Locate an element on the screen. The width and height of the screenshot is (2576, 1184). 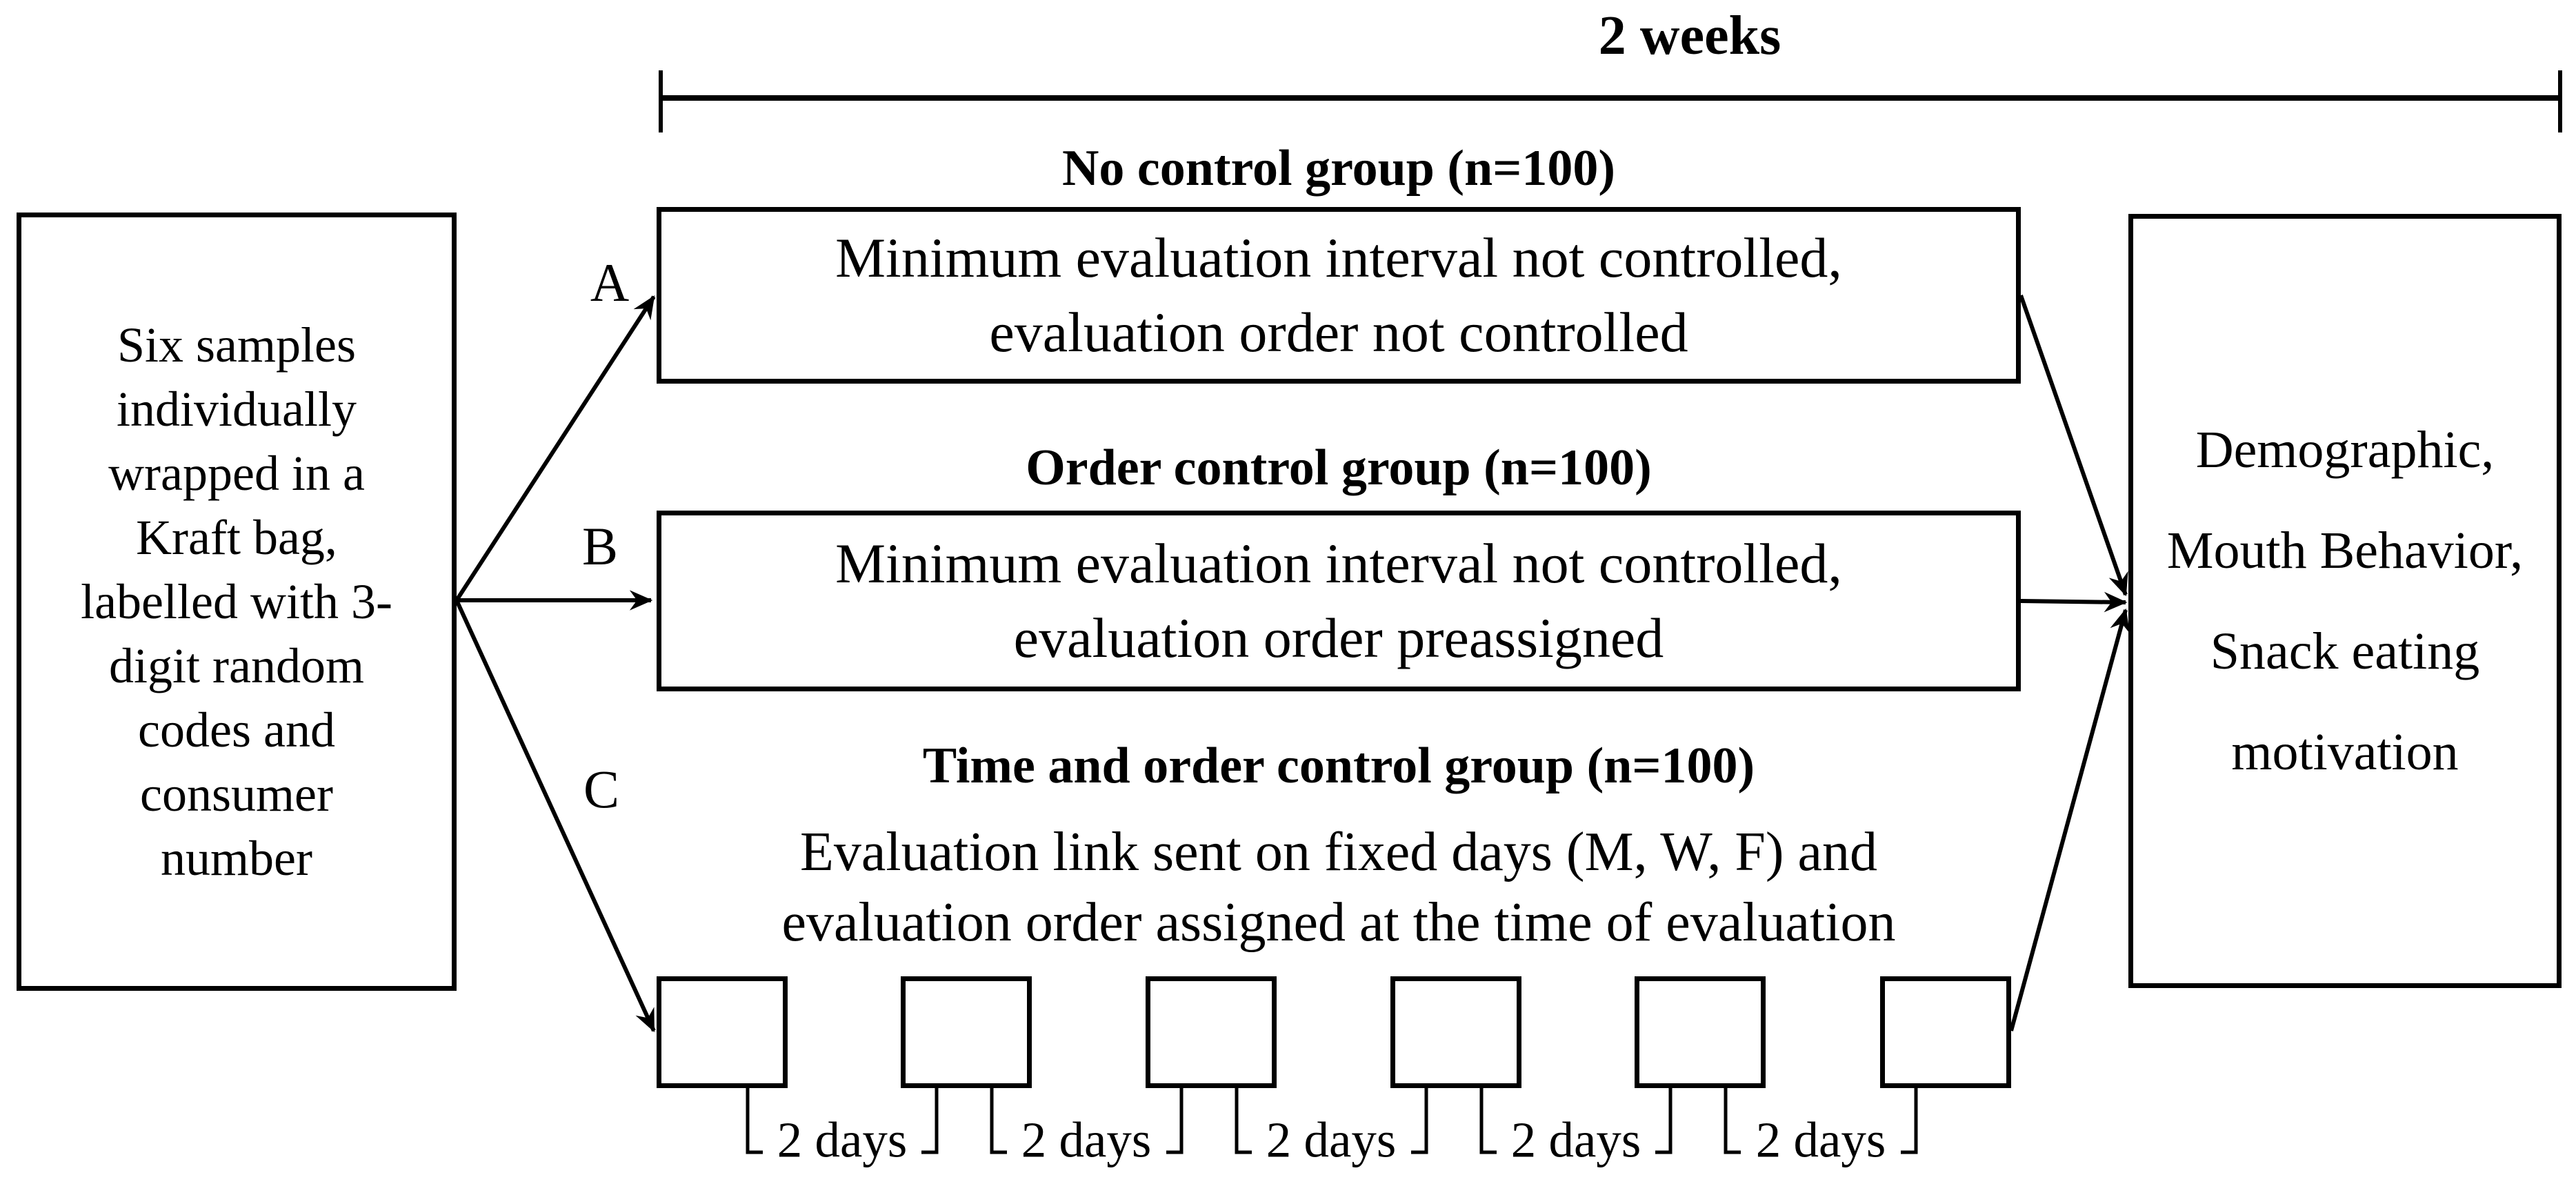
group-b-heading: Order control group (n=100) is located at coordinates (1339, 468).